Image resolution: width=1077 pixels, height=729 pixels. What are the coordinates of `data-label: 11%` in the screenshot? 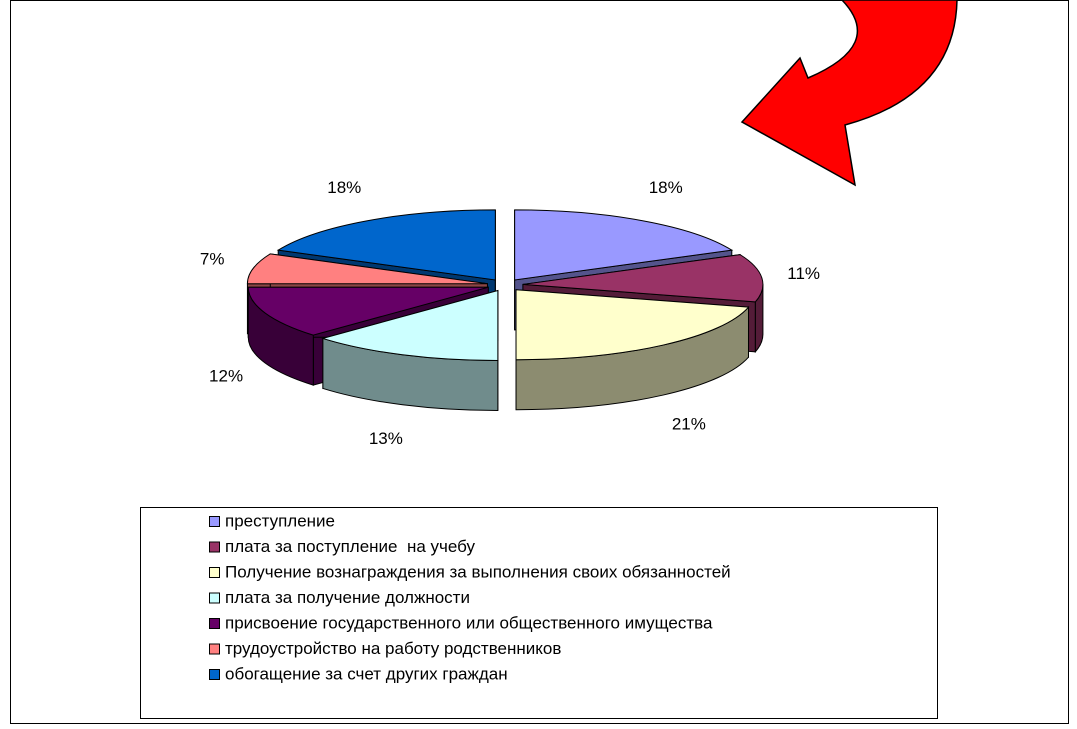 It's located at (803, 273).